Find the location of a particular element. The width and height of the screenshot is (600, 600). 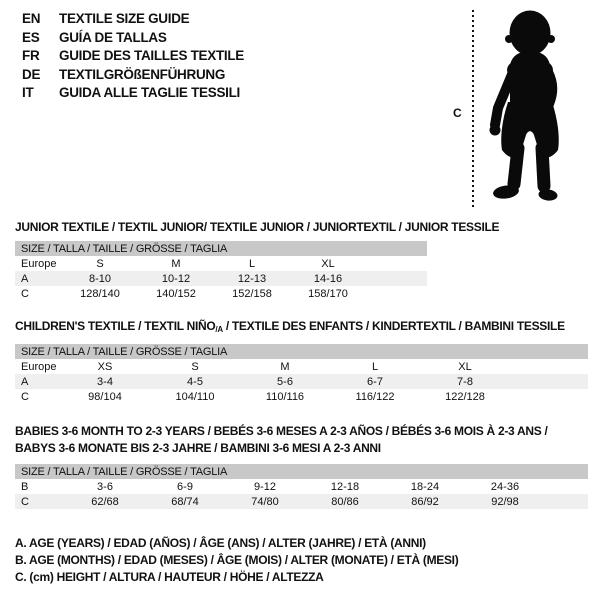

size-value-cell: 3-6 is located at coordinates (105, 486).